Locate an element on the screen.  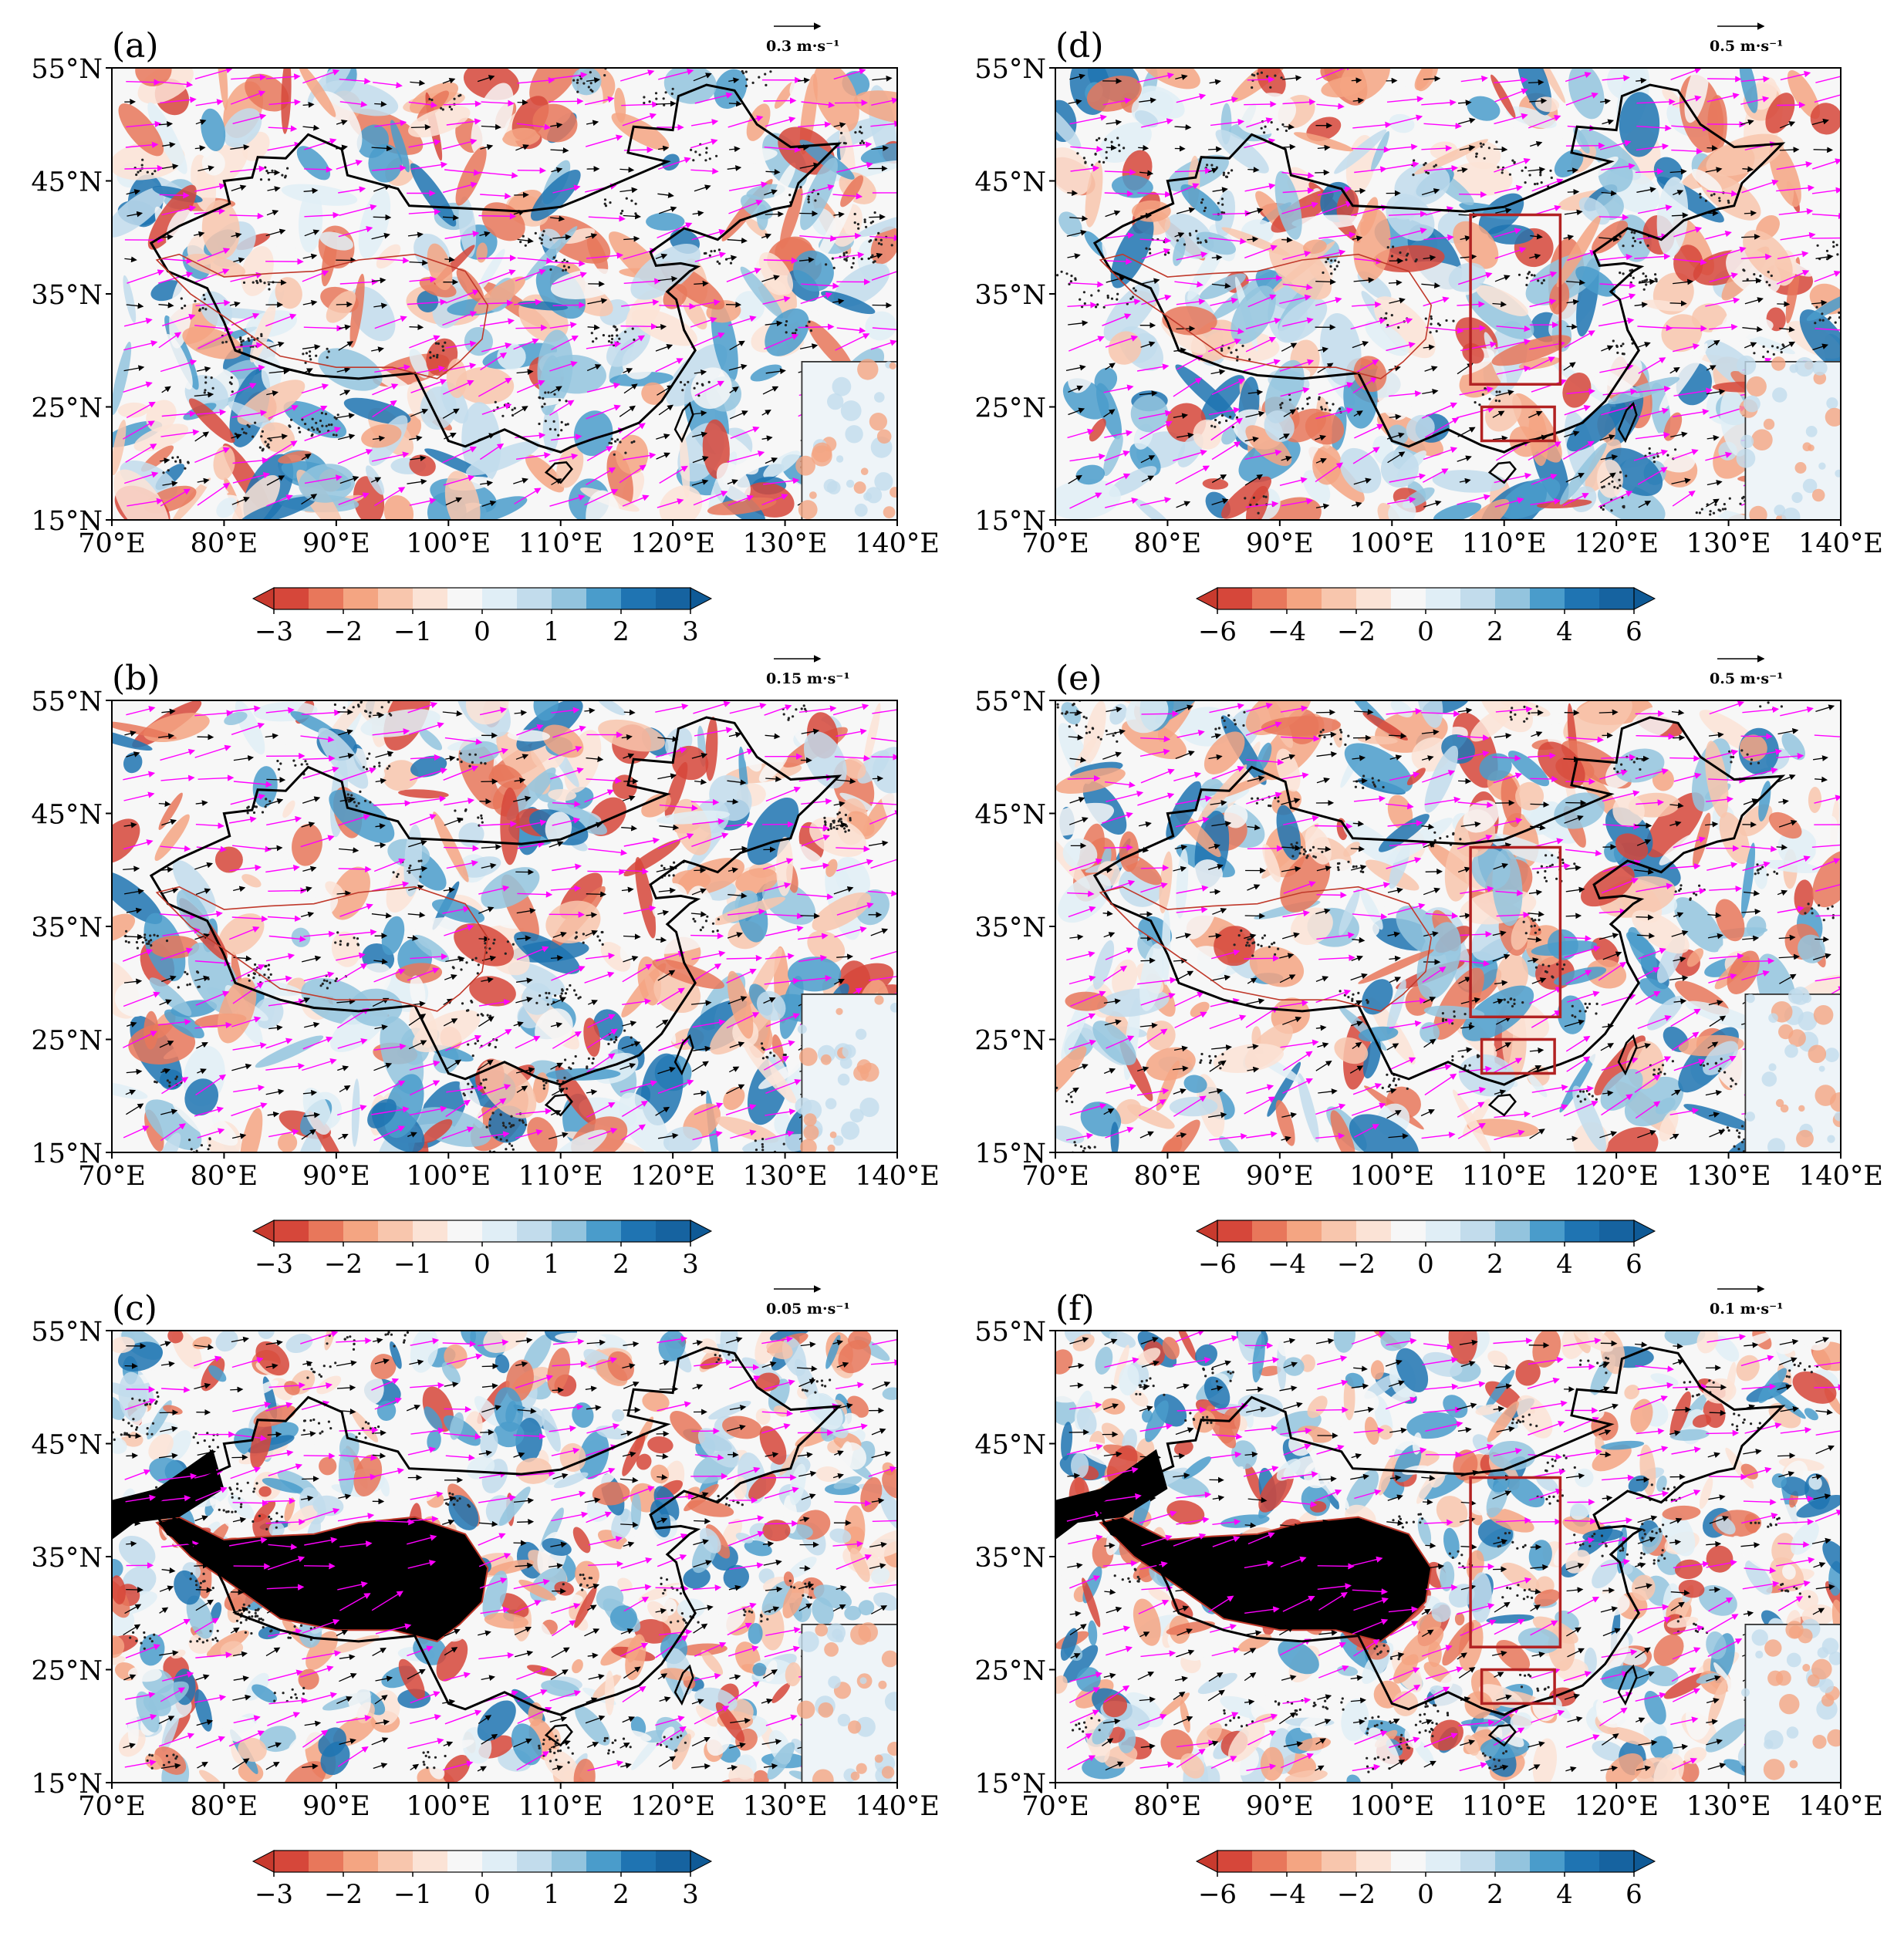
anomaly-cell is located at coordinates (171, 1080).